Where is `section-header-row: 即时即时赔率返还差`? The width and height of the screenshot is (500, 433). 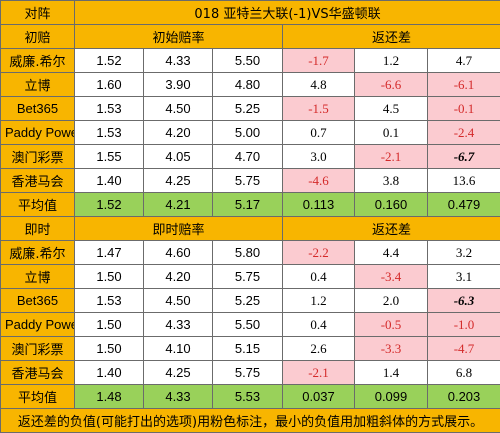 section-header-row: 即时即时赔率返还差 is located at coordinates (250, 229).